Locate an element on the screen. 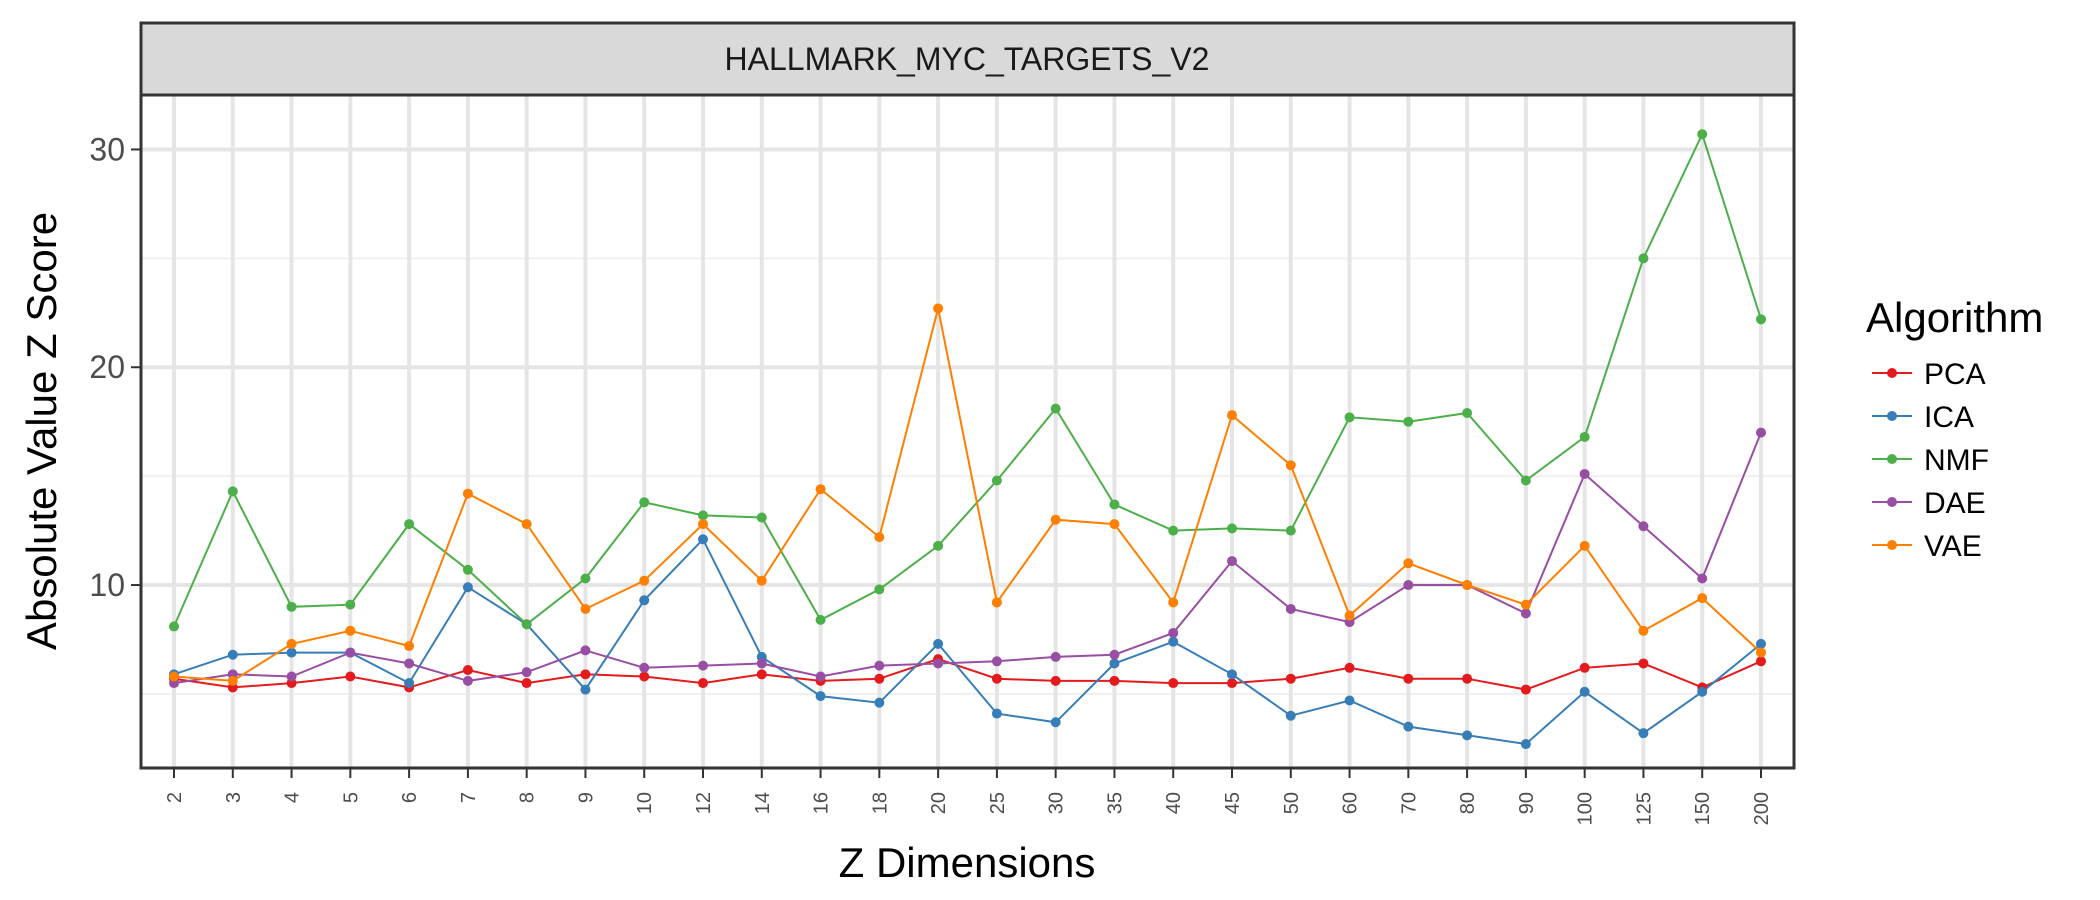 The image size is (2100, 900). x-tick-label: 80 is located at coordinates (1468, 803).